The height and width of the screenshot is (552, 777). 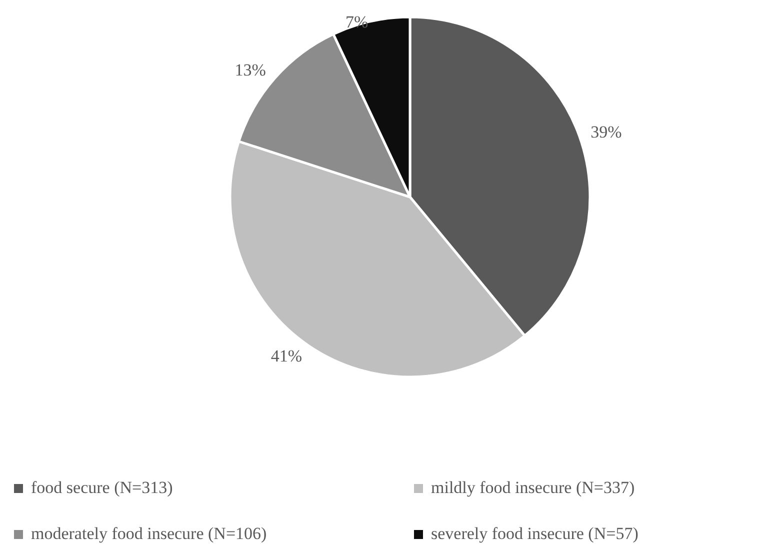 I want to click on legend-label: mildly food insecure (N=337), so click(x=533, y=488).